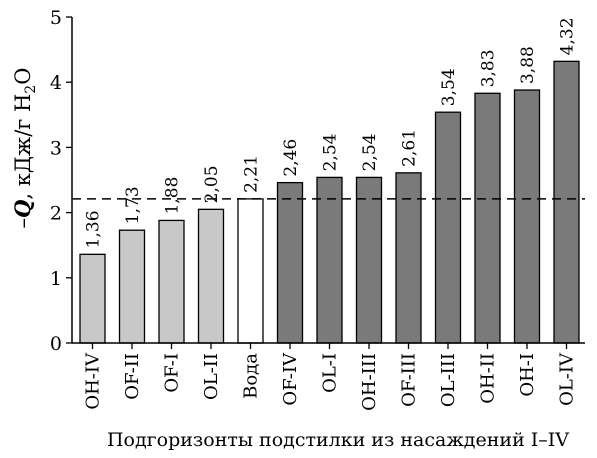 The image size is (597, 458). I want to click on data-label: 3,83, so click(489, 68).